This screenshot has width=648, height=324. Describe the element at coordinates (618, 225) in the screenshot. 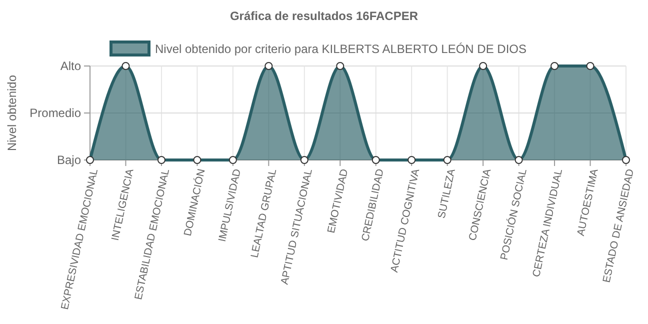

I see `x-tick-label: ESTADO DE ANSIEDAD` at that location.